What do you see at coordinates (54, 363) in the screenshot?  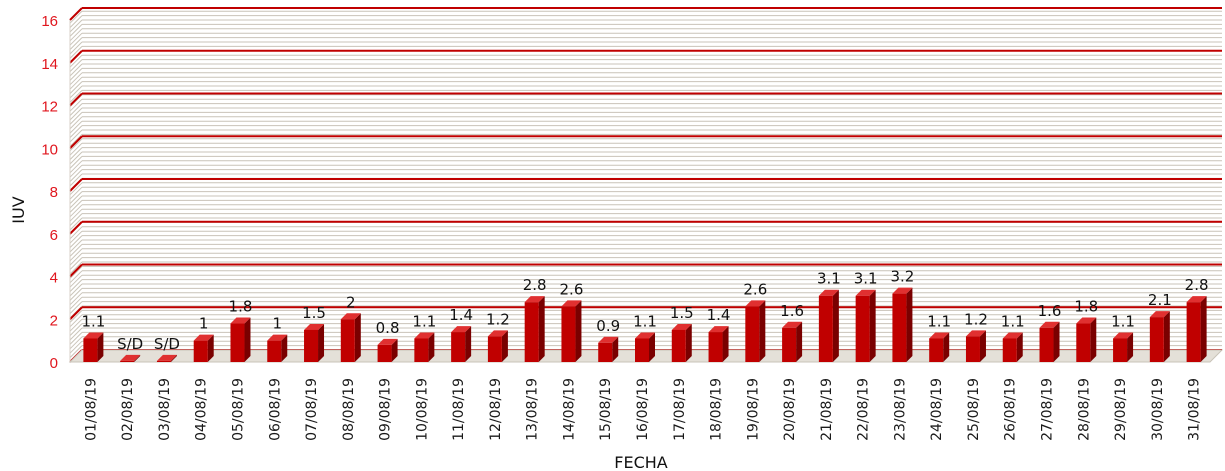 I see `y-tick-label: 0` at bounding box center [54, 363].